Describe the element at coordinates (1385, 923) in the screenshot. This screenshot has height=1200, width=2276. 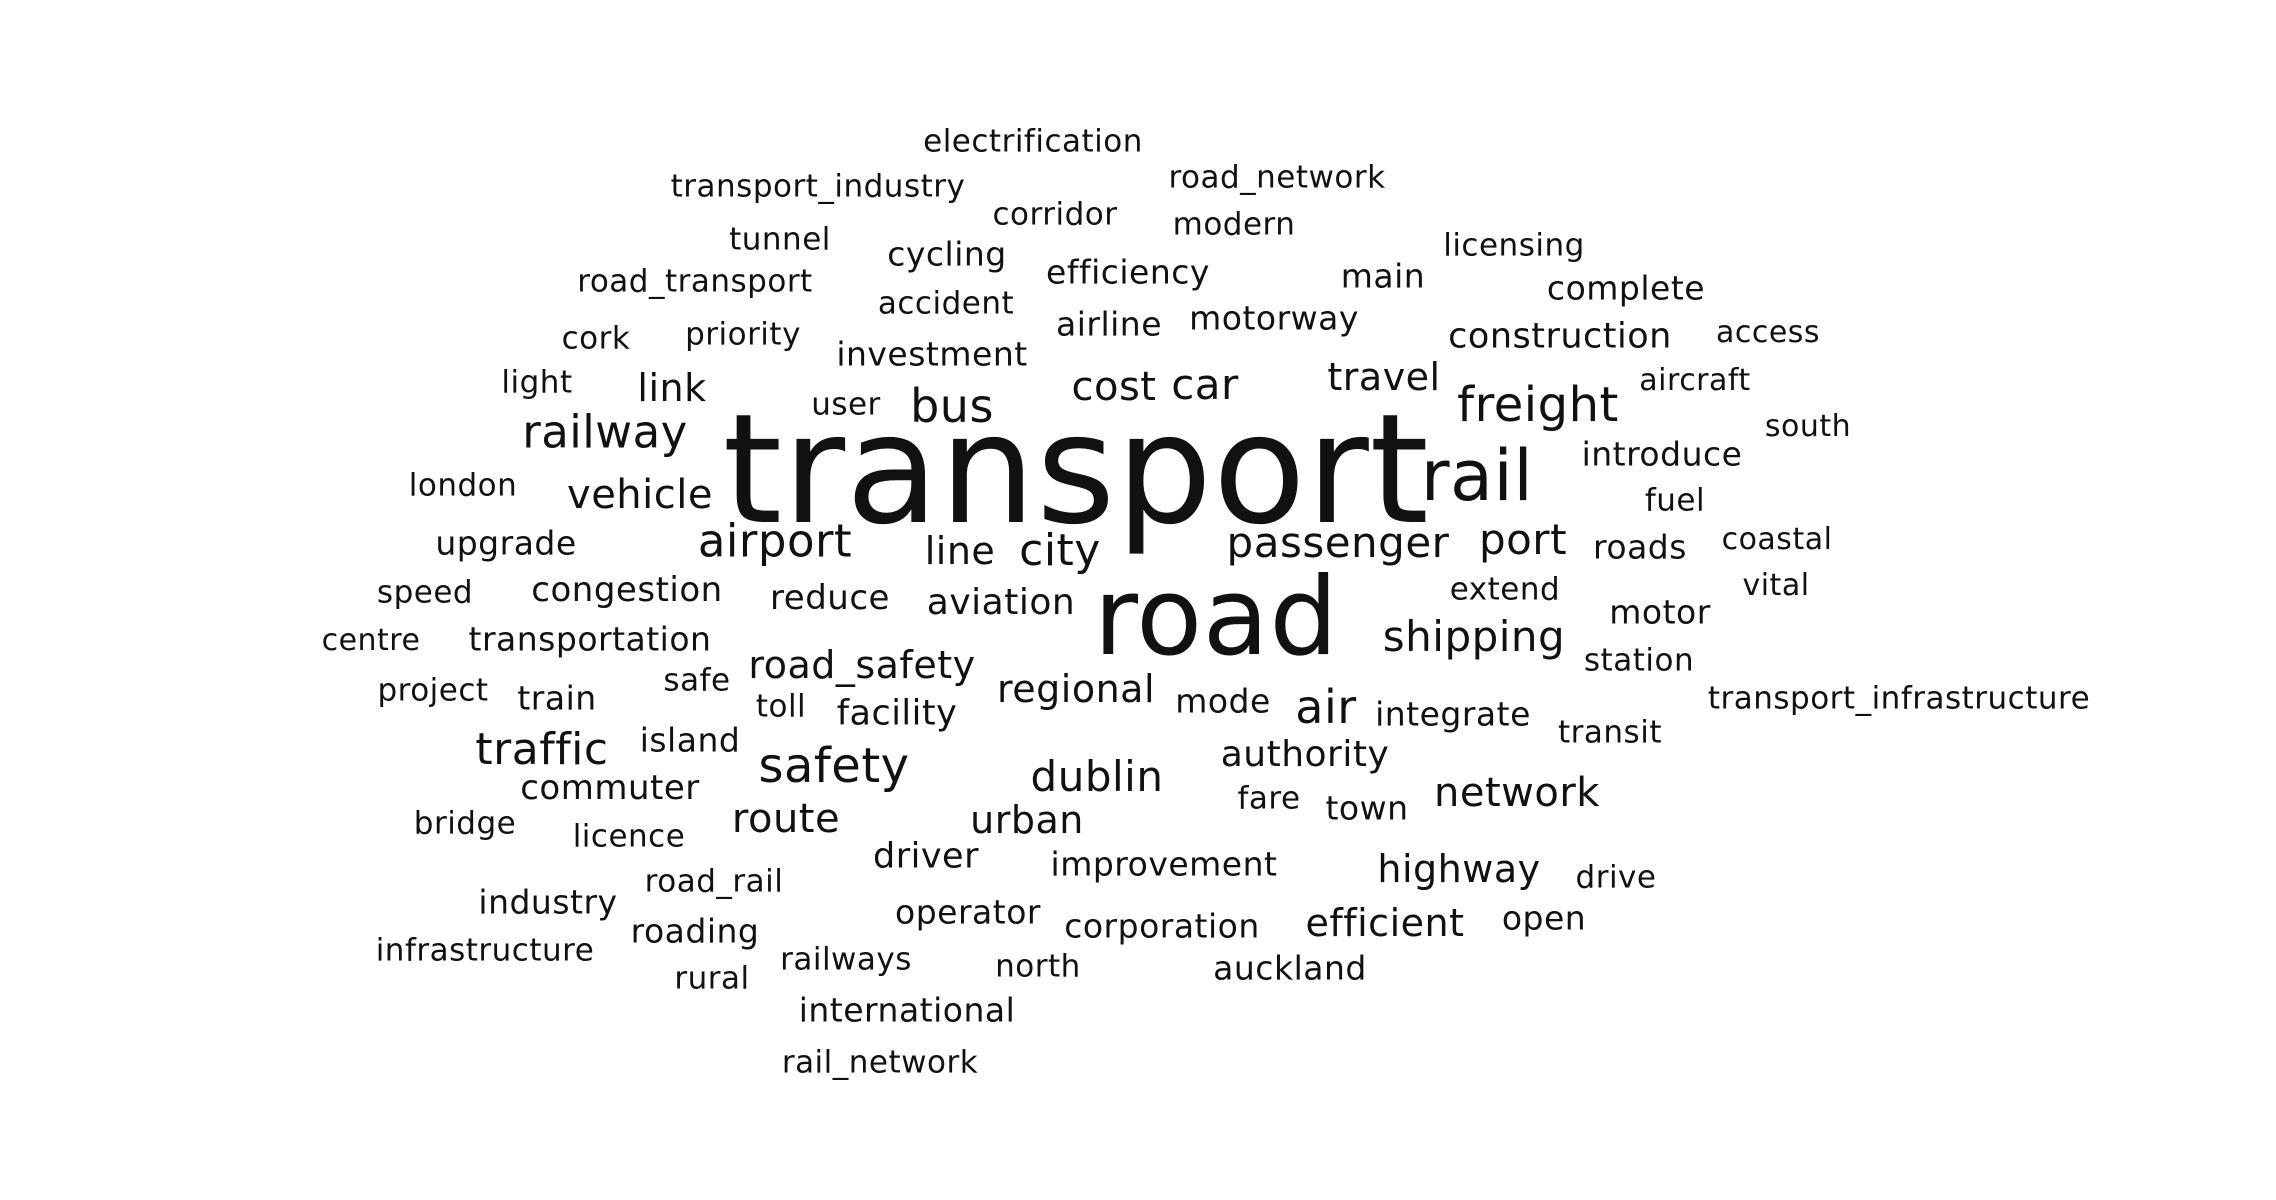
I see `word: efficient` at that location.